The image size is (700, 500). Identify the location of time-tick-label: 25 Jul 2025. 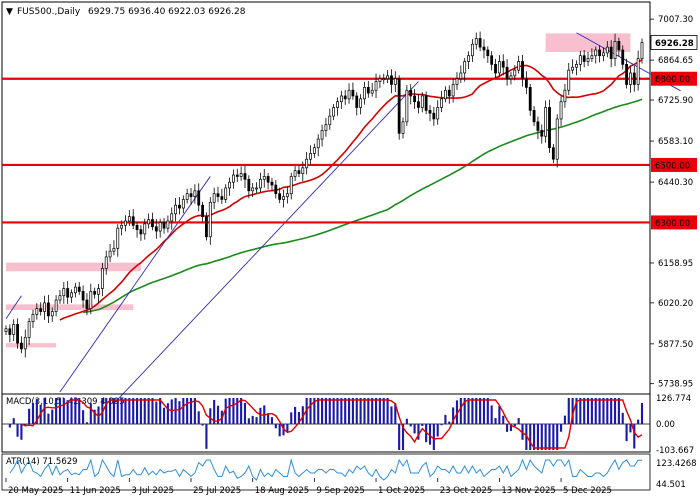
(217, 491).